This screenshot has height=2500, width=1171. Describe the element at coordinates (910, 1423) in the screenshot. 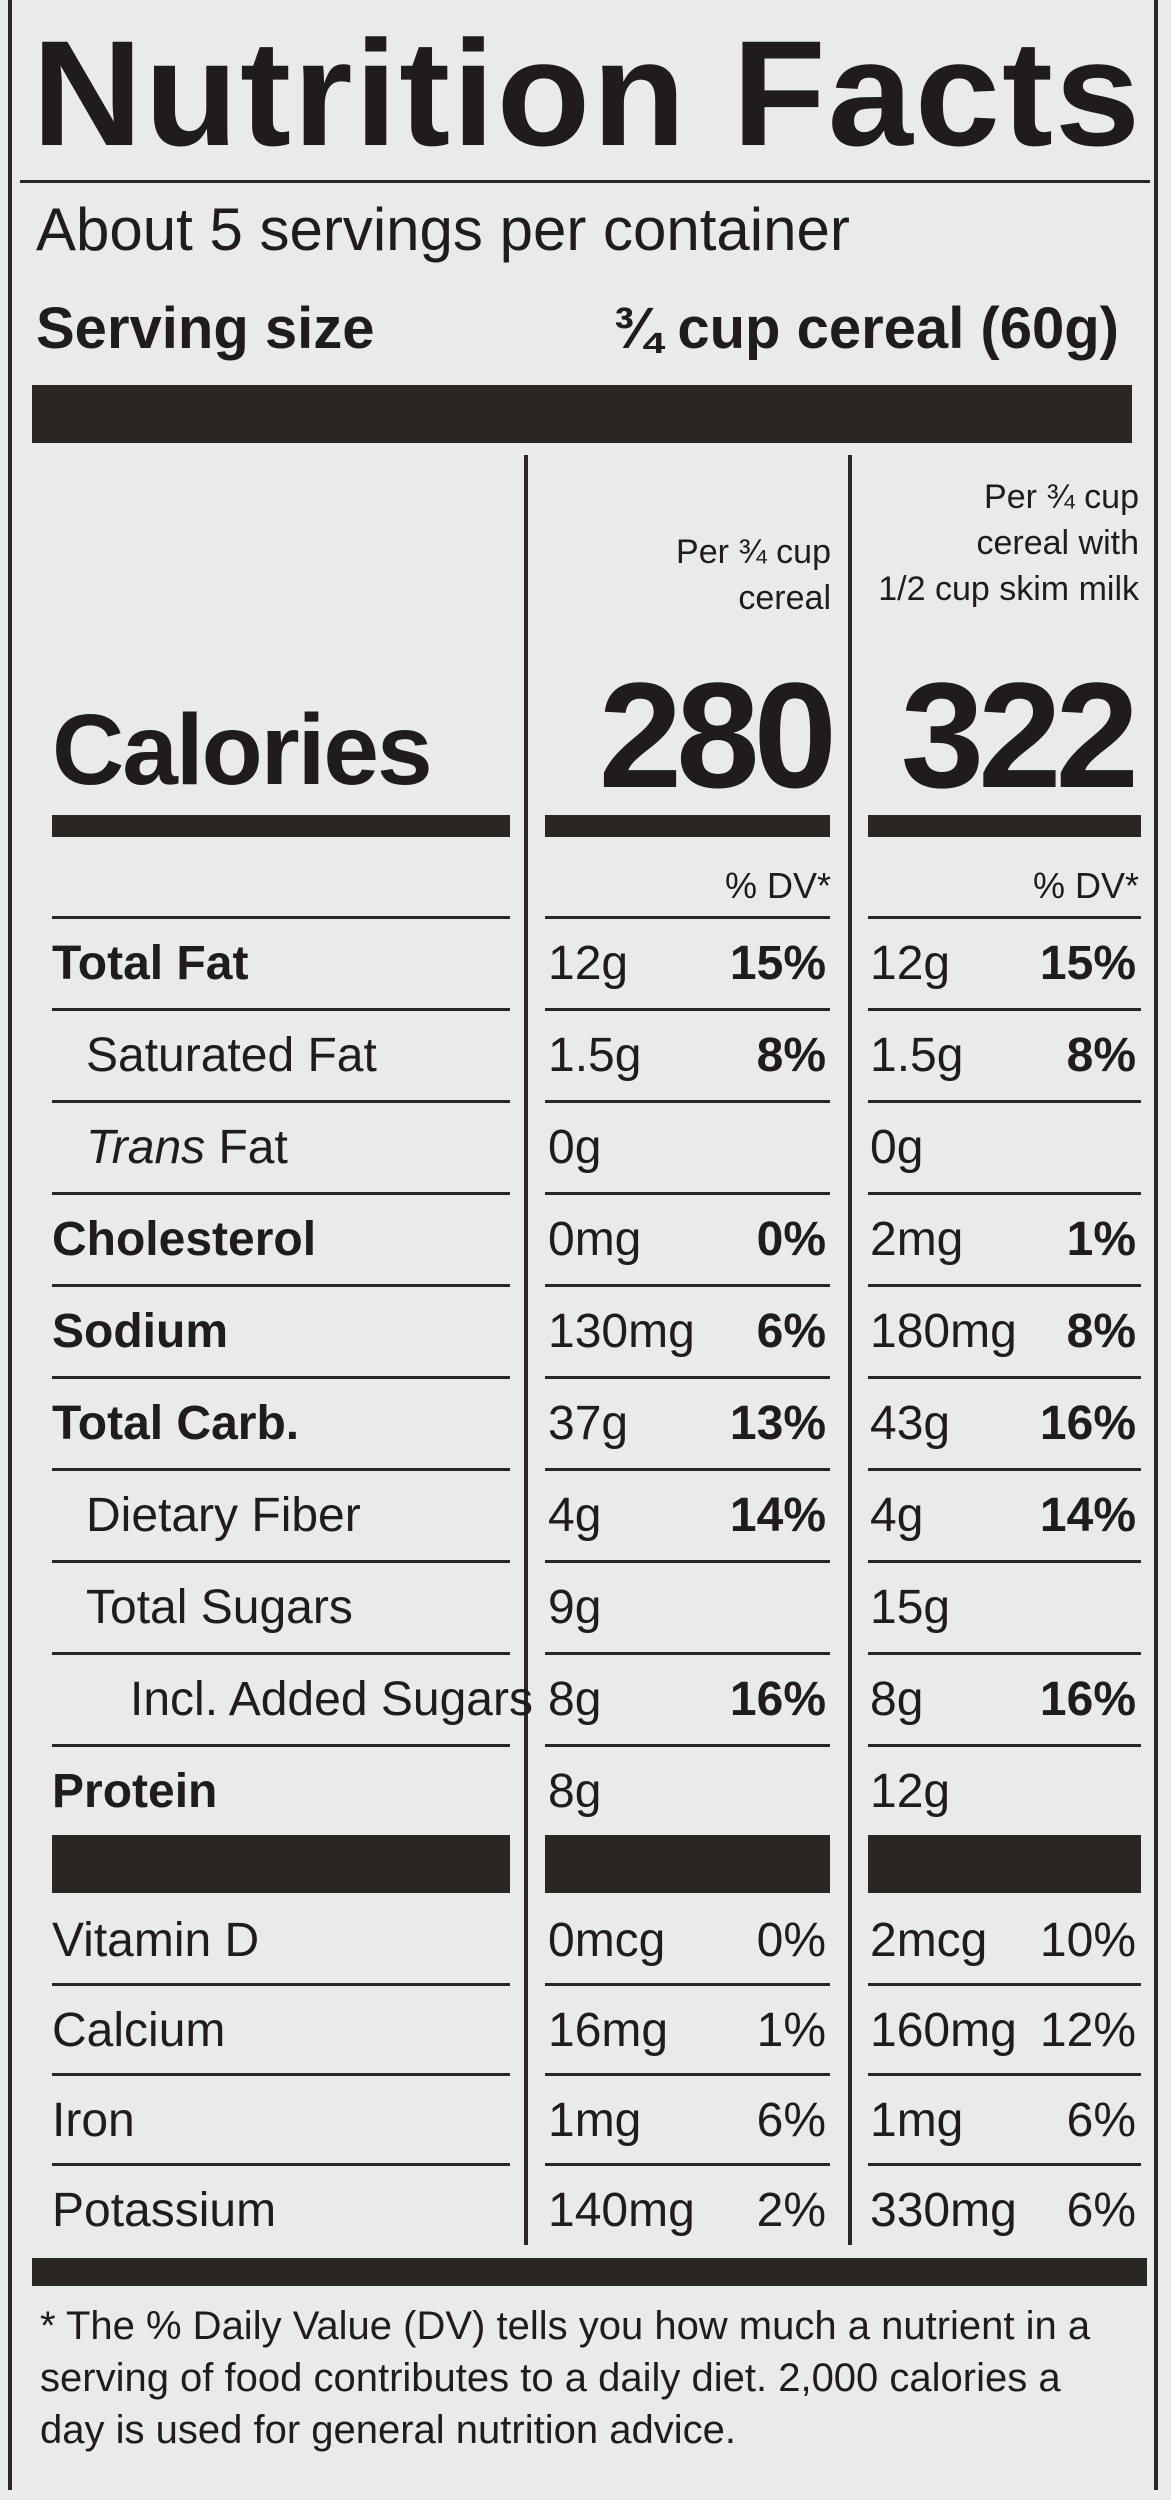

I see `col2-amount: 43g` at that location.